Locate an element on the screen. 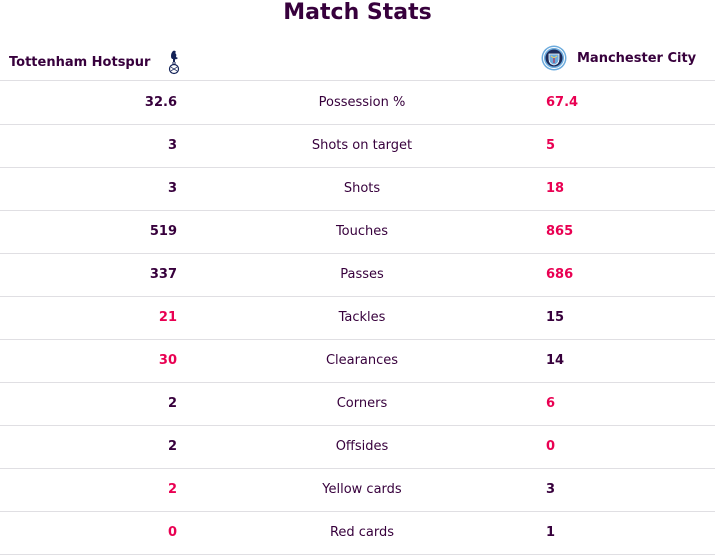 Image resolution: width=715 pixels, height=555 pixels. stat-row: 0 Red cards 1 is located at coordinates (357, 533).